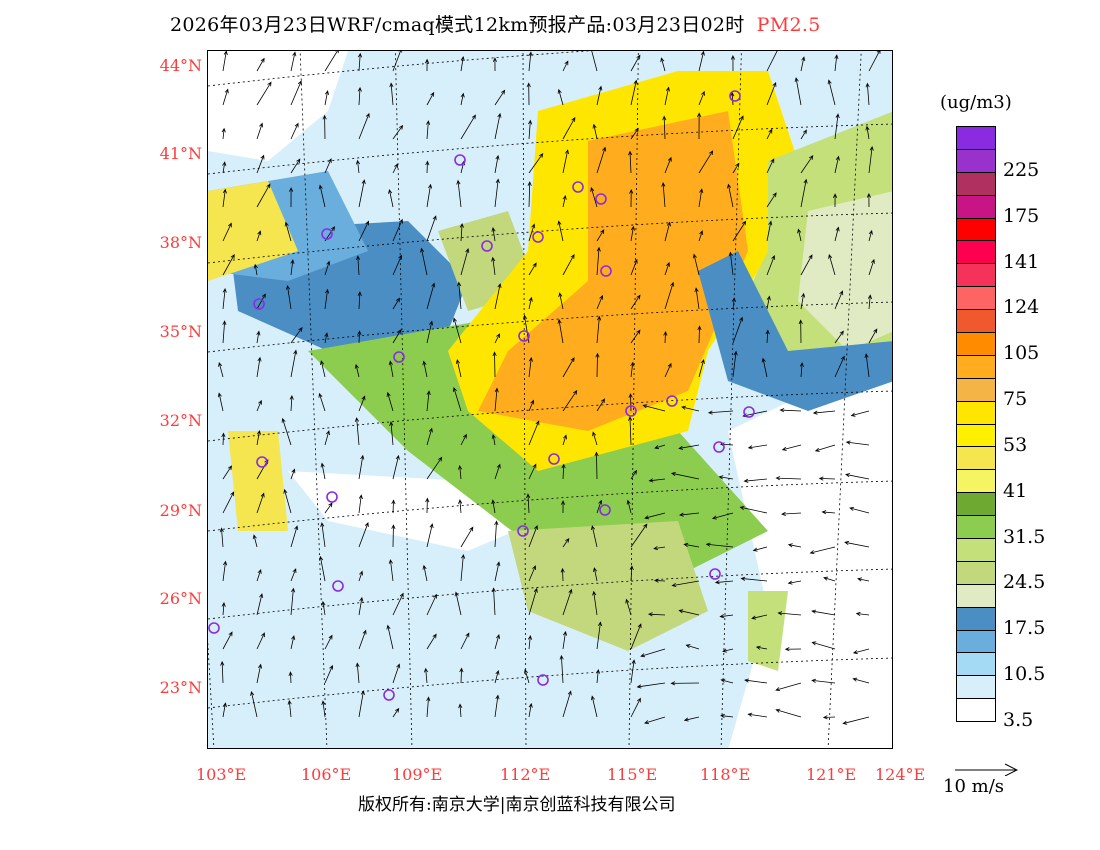 The width and height of the screenshot is (1100, 850). What do you see at coordinates (987, 769) in the screenshot?
I see `wind-reference-arrow-icon` at bounding box center [987, 769].